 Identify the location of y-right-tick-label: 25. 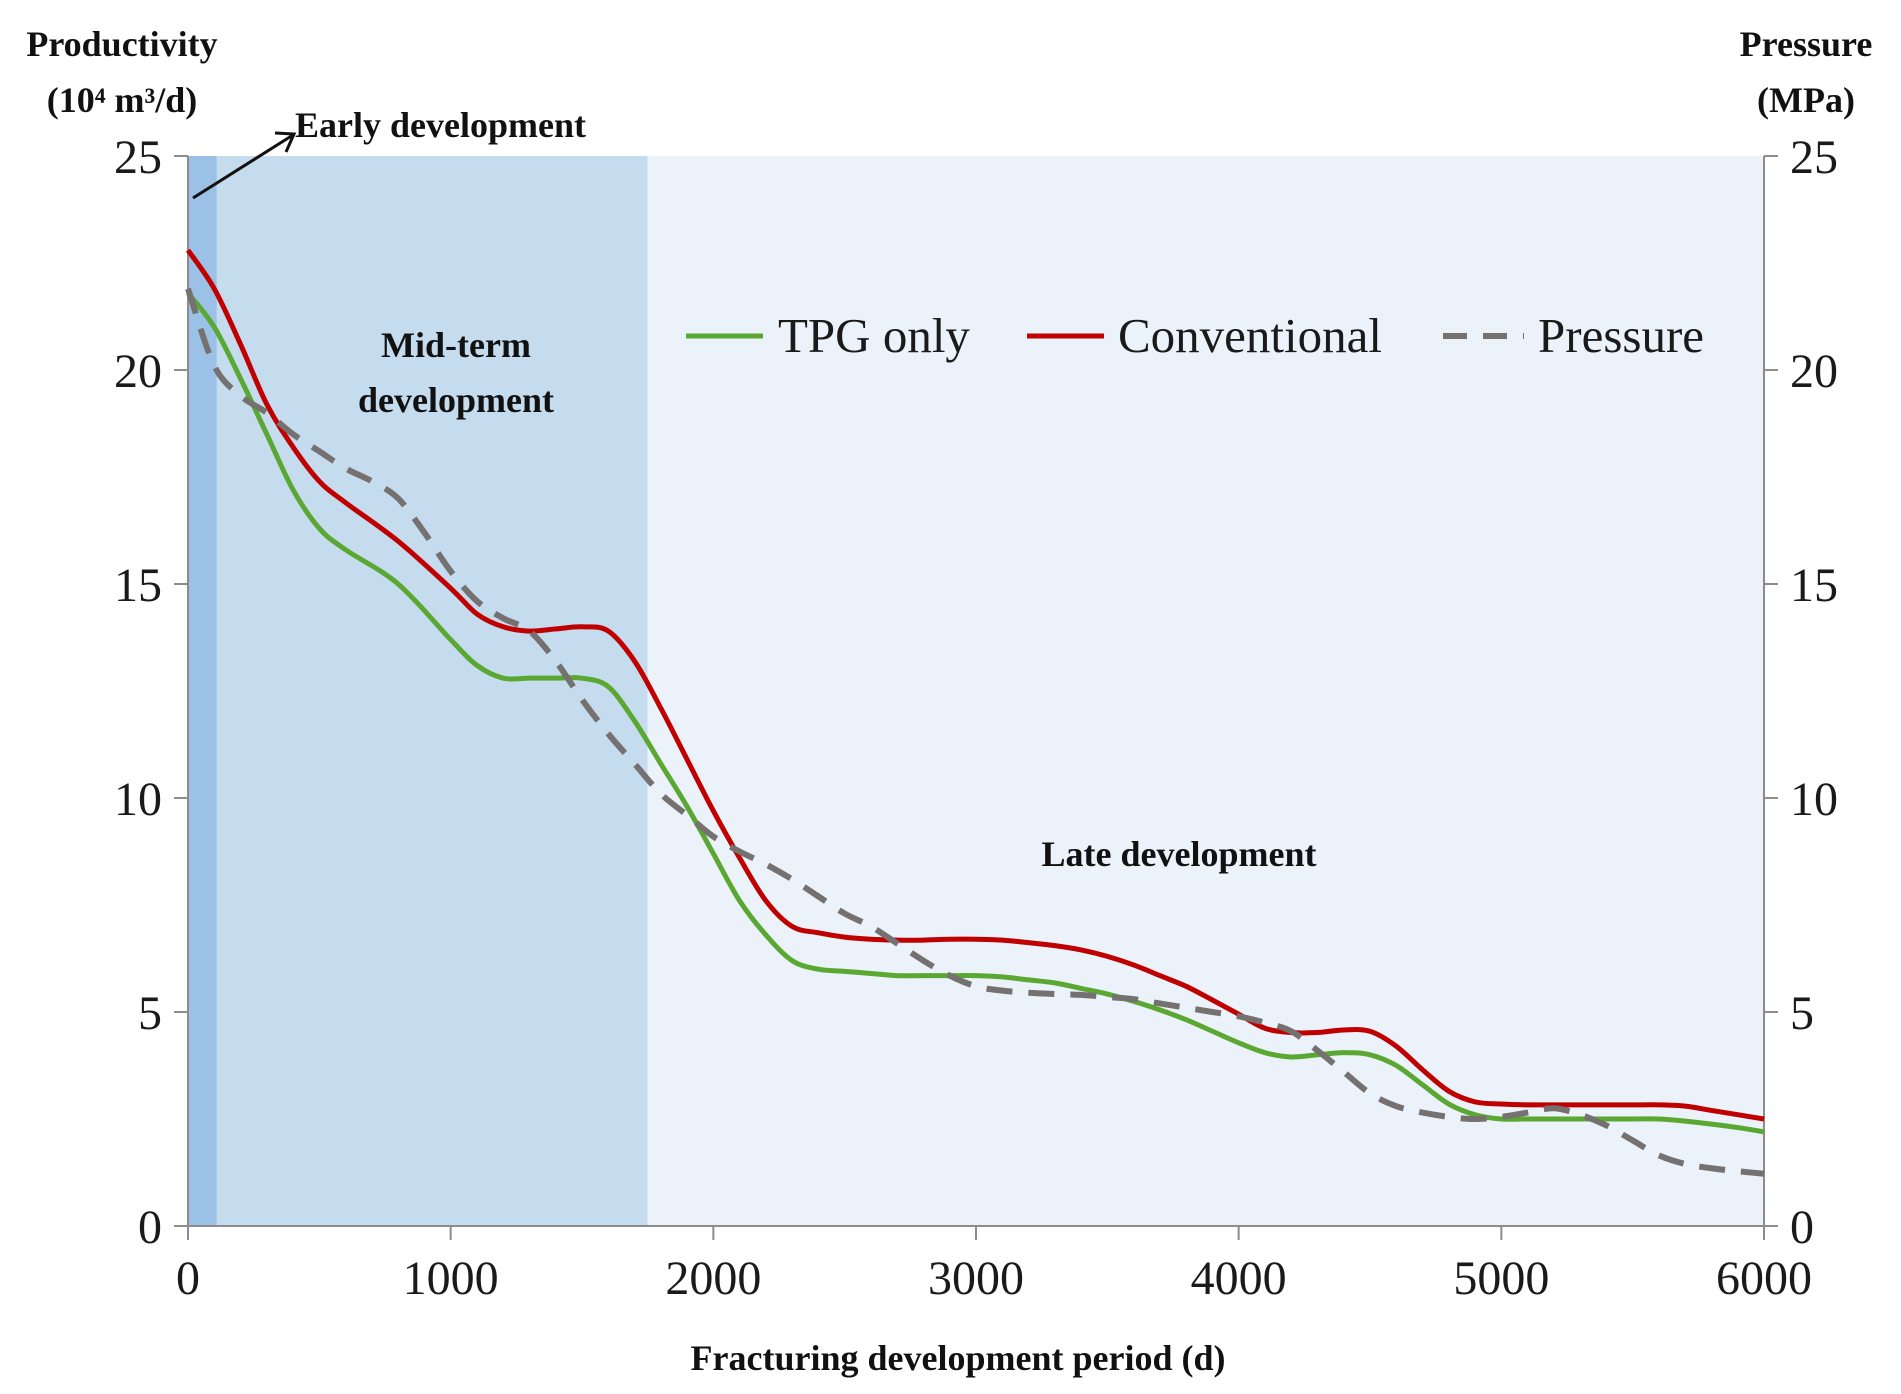
(1814, 157).